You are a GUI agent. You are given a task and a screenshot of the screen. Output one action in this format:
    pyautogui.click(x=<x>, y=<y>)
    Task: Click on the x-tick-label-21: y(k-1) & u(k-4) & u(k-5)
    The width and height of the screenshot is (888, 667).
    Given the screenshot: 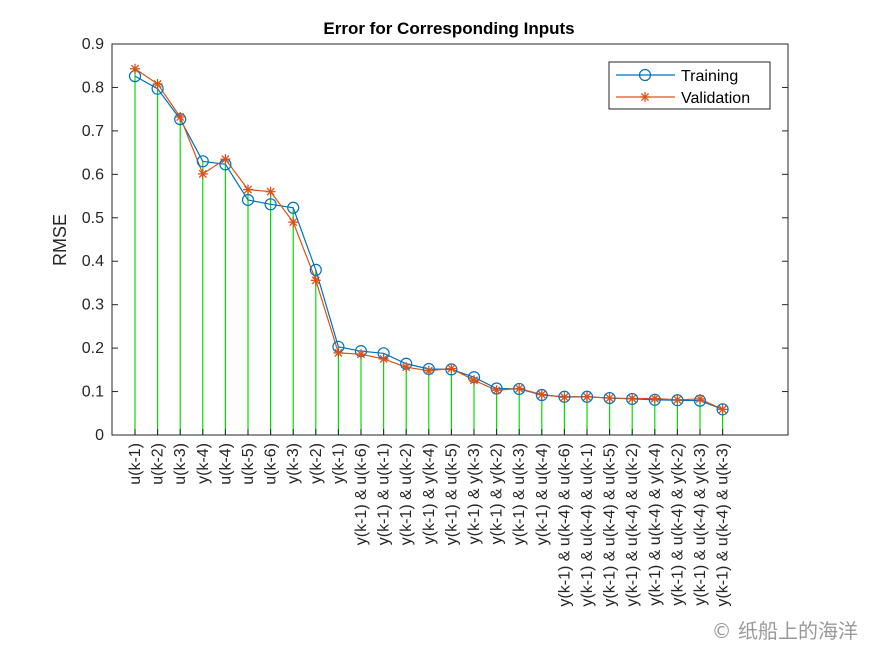 What is the action you would take?
    pyautogui.click(x=610, y=525)
    